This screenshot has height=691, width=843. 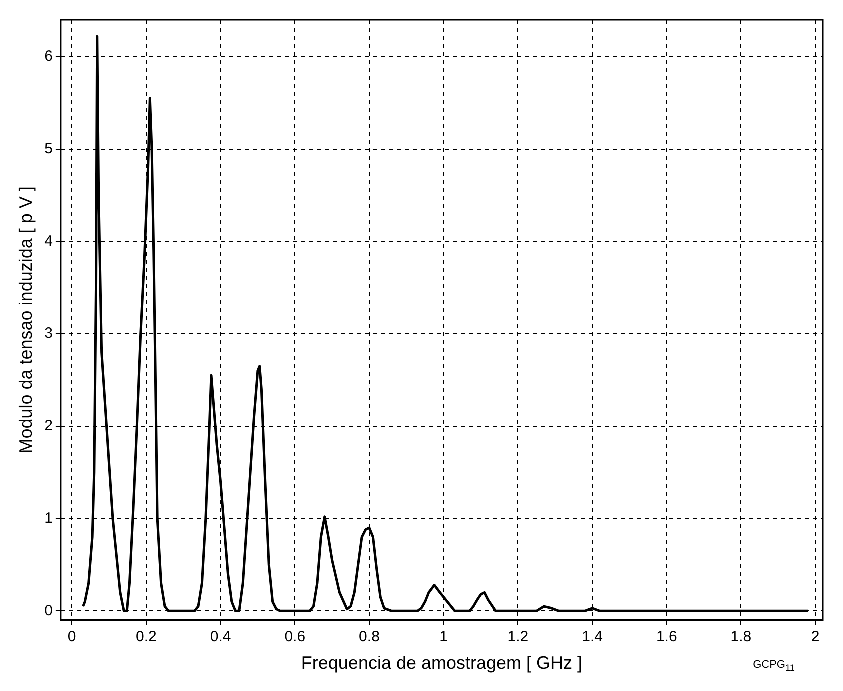 I want to click on y-tick-label: 3, so click(x=48, y=333).